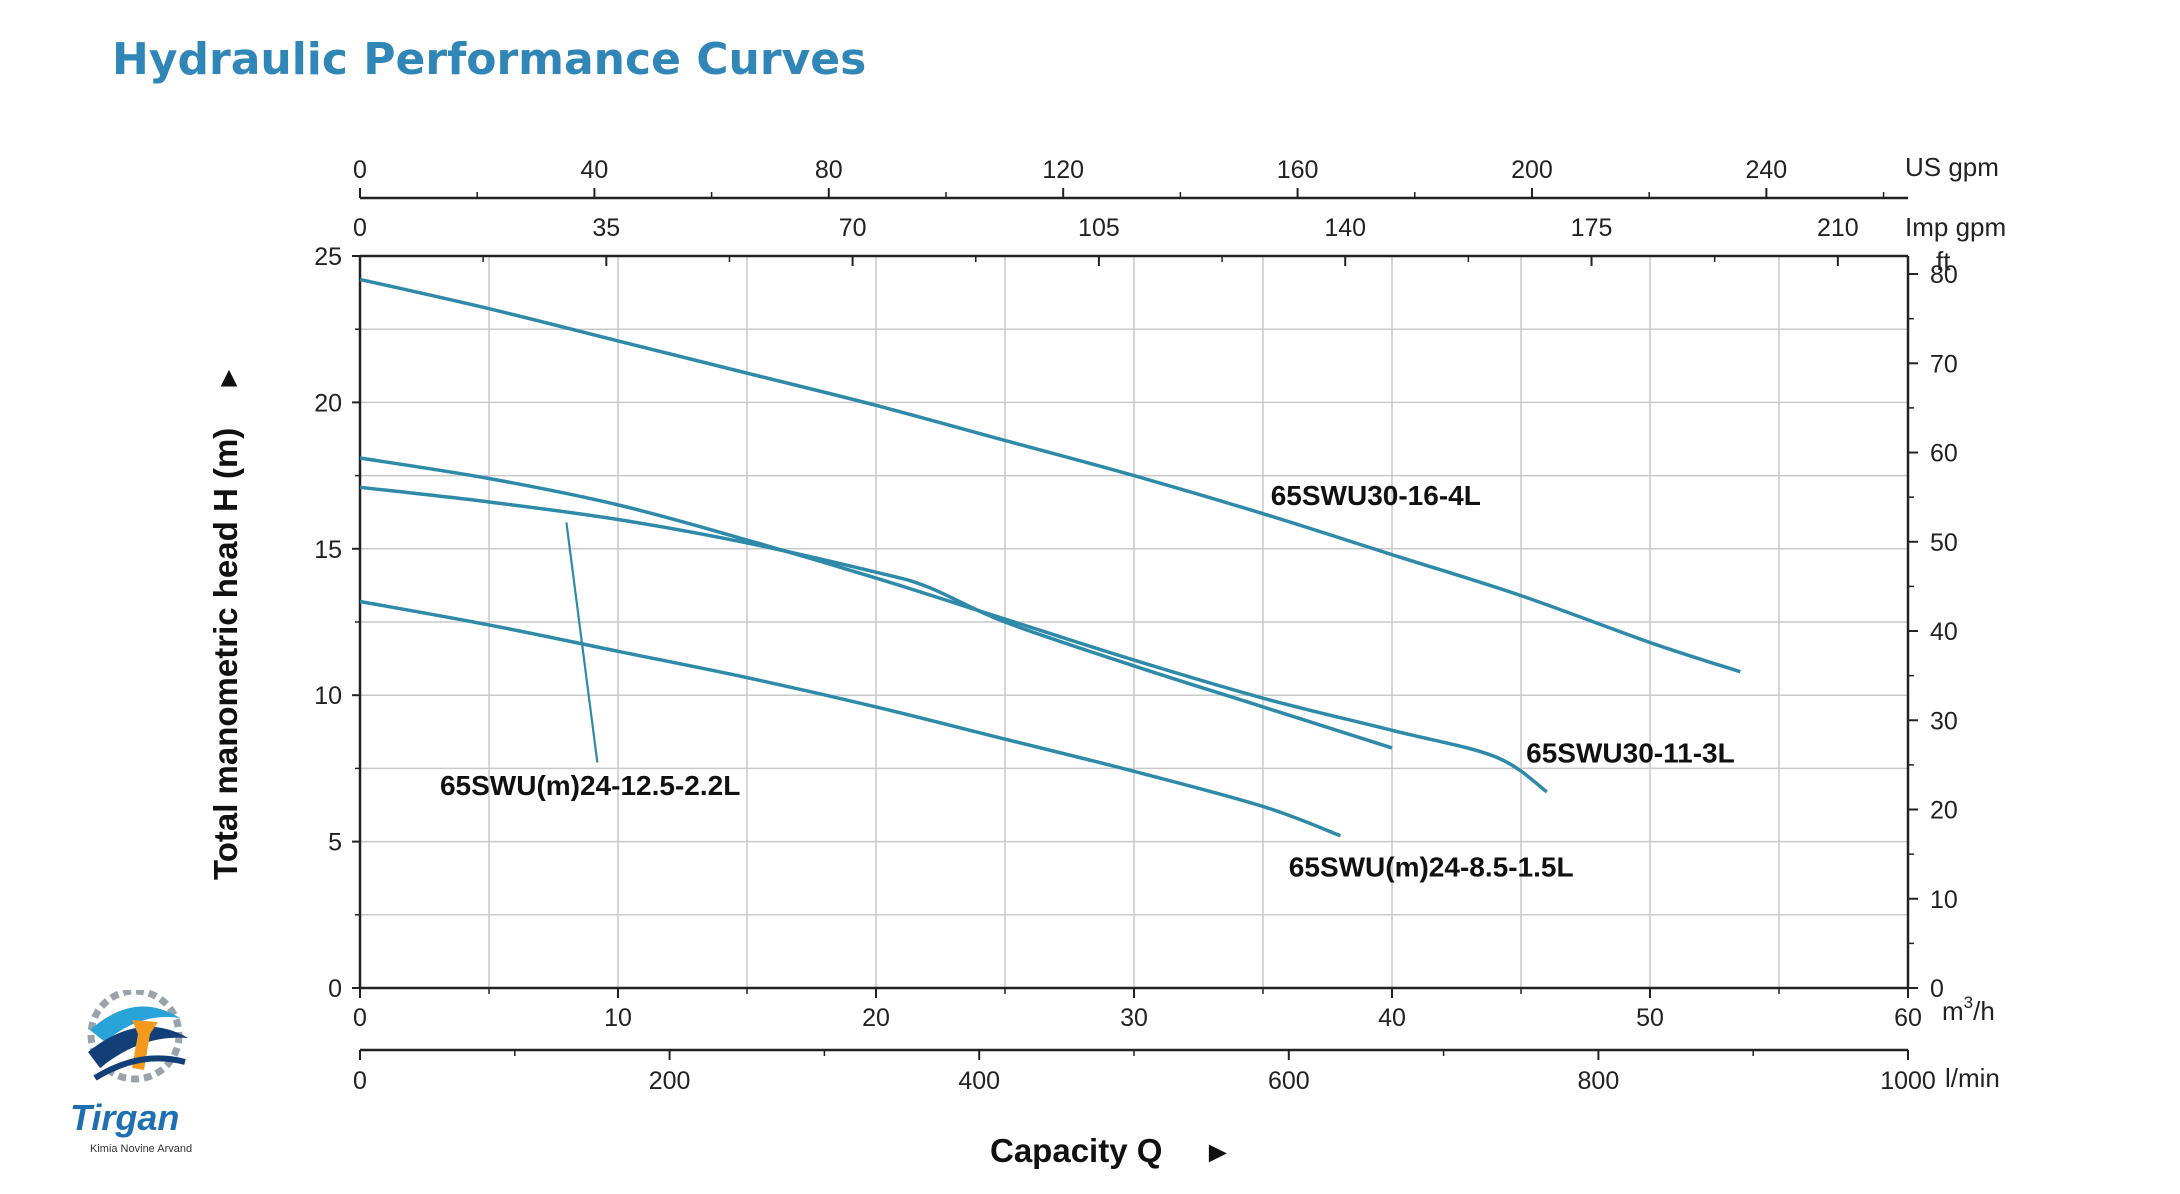  What do you see at coordinates (124, 1117) in the screenshot?
I see `logo-brand-text: Tirgan` at bounding box center [124, 1117].